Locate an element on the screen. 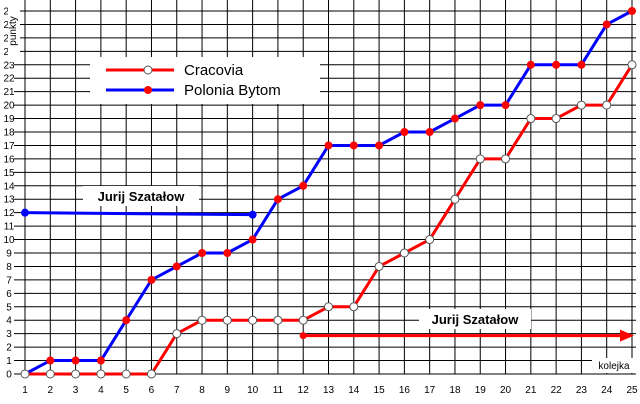  x-tick-label: 20 is located at coordinates (506, 390).